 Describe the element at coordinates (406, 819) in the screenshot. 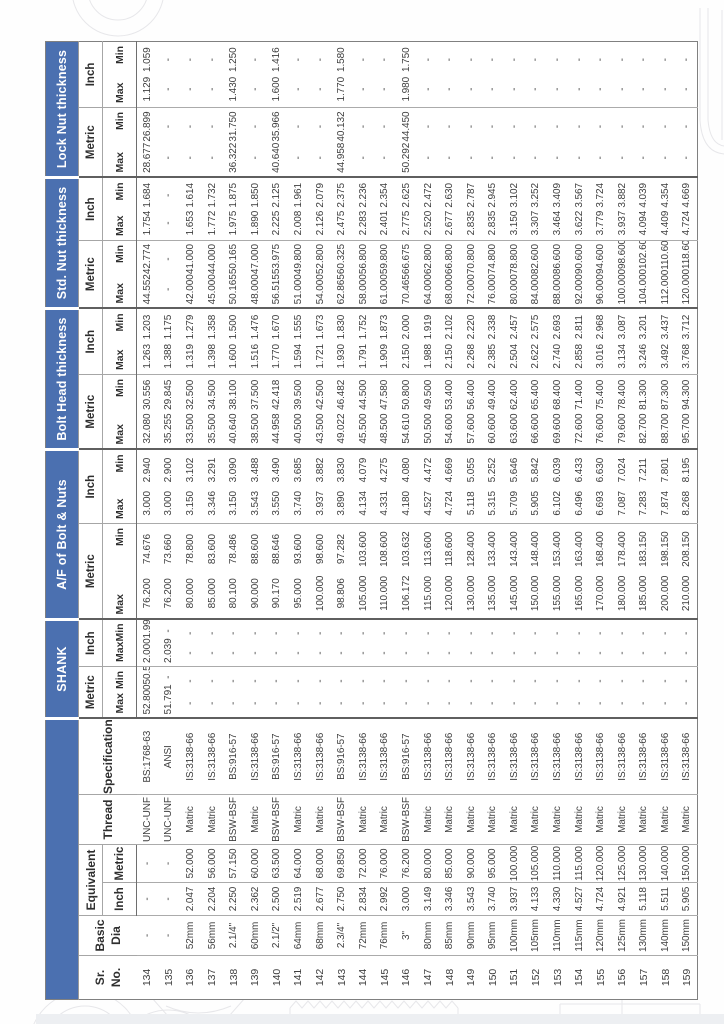

I see `cell-thread: BSW-BSF` at that location.